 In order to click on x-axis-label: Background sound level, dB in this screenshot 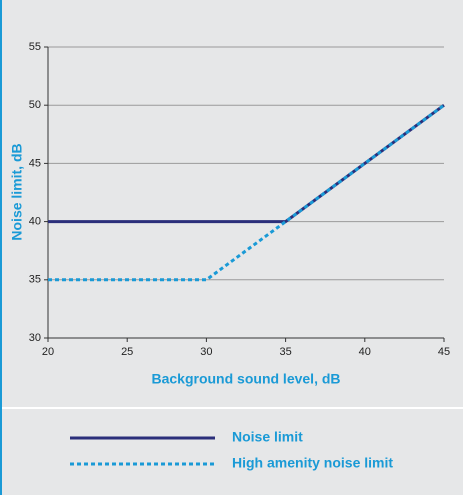, I will do `click(245, 379)`.